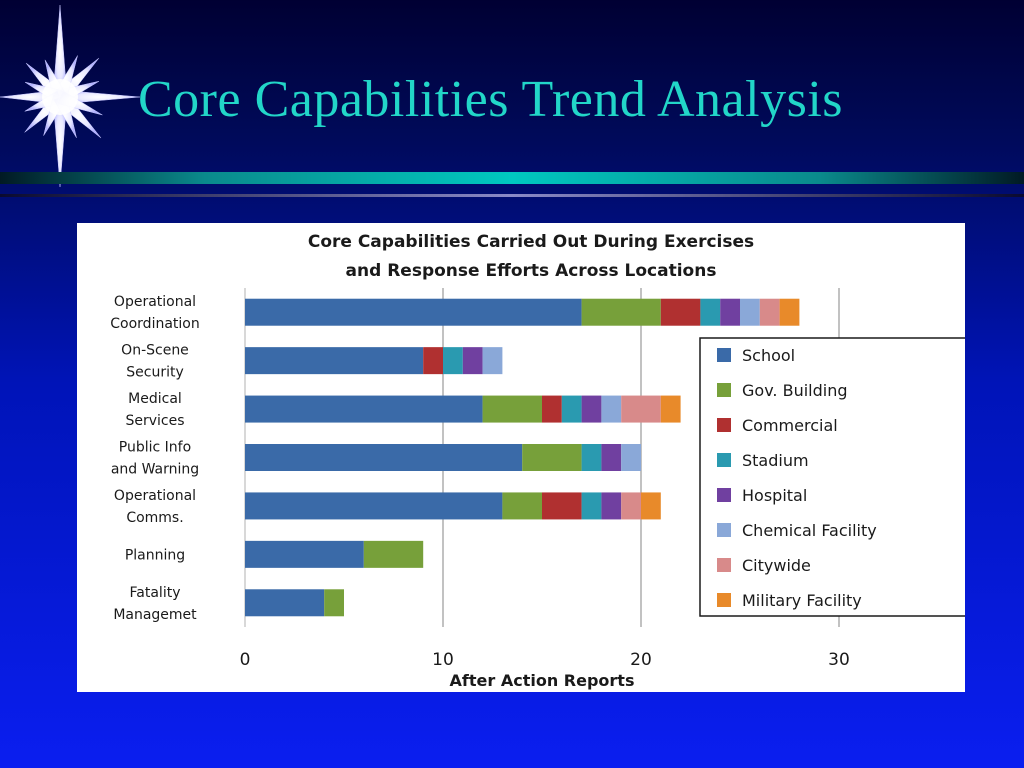 This screenshot has height=768, width=1024. I want to click on y-category-label: Medical, so click(155, 399).